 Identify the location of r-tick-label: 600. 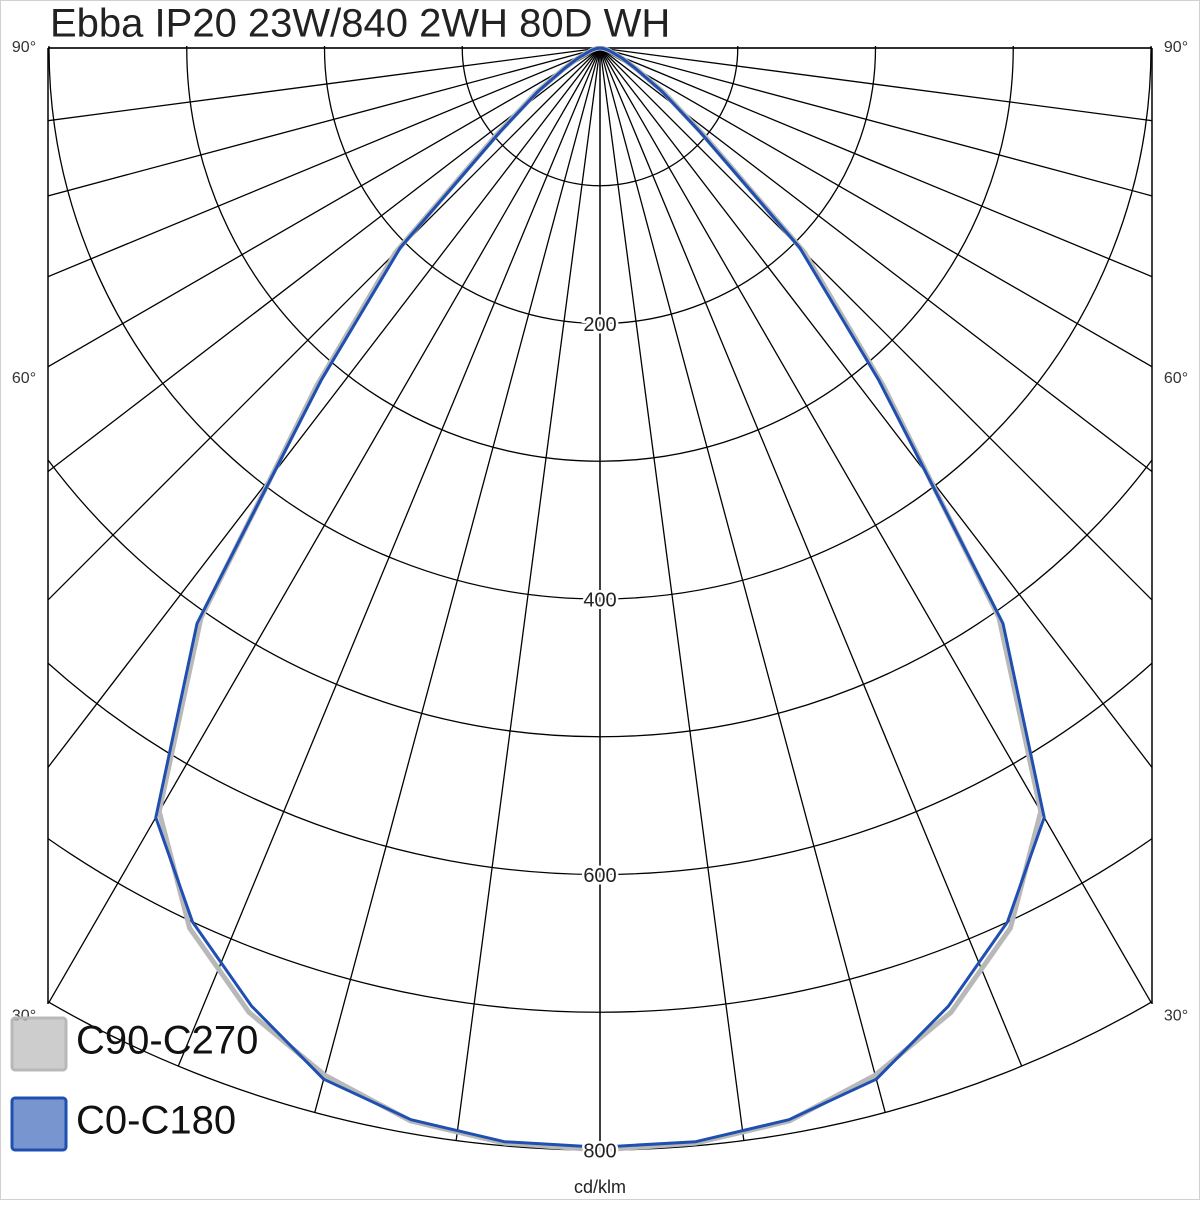
(599, 876).